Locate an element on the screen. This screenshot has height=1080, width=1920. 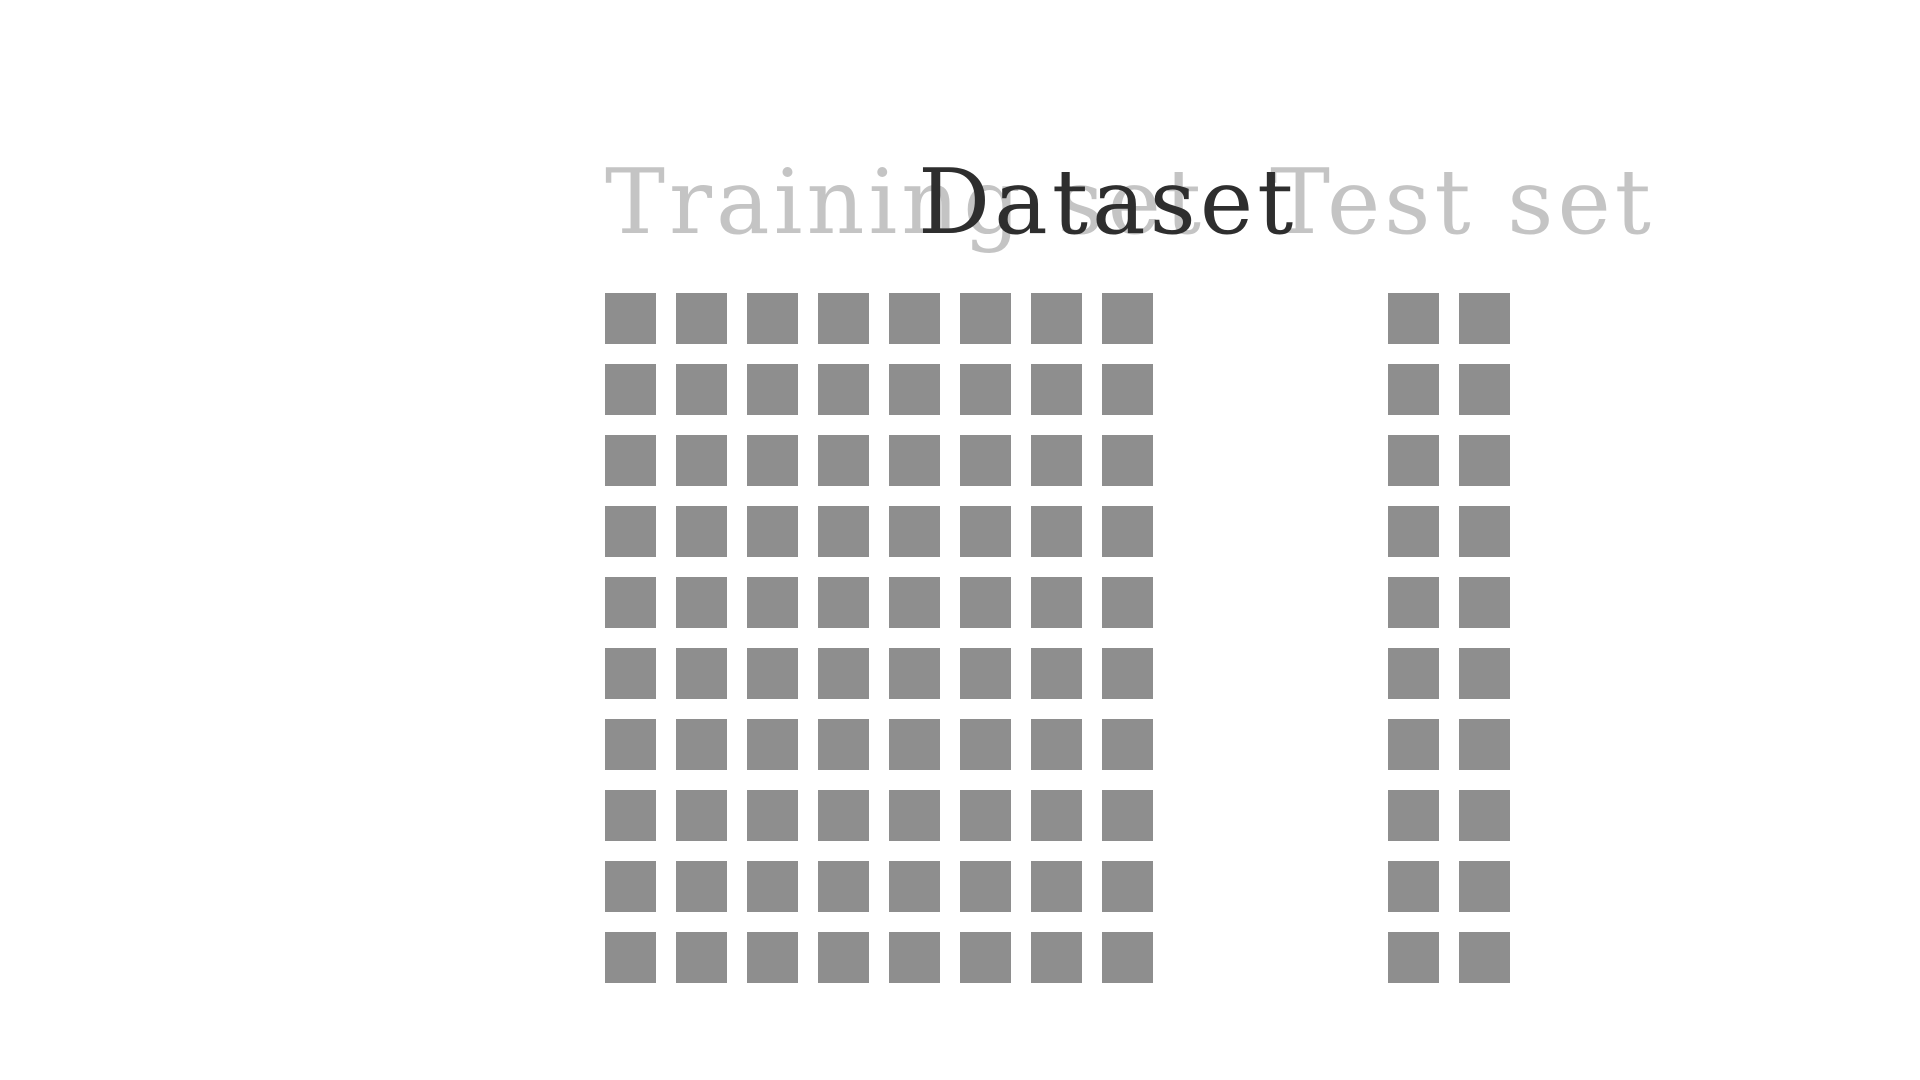
training-set-label: Training set is located at coordinates (905, 202).